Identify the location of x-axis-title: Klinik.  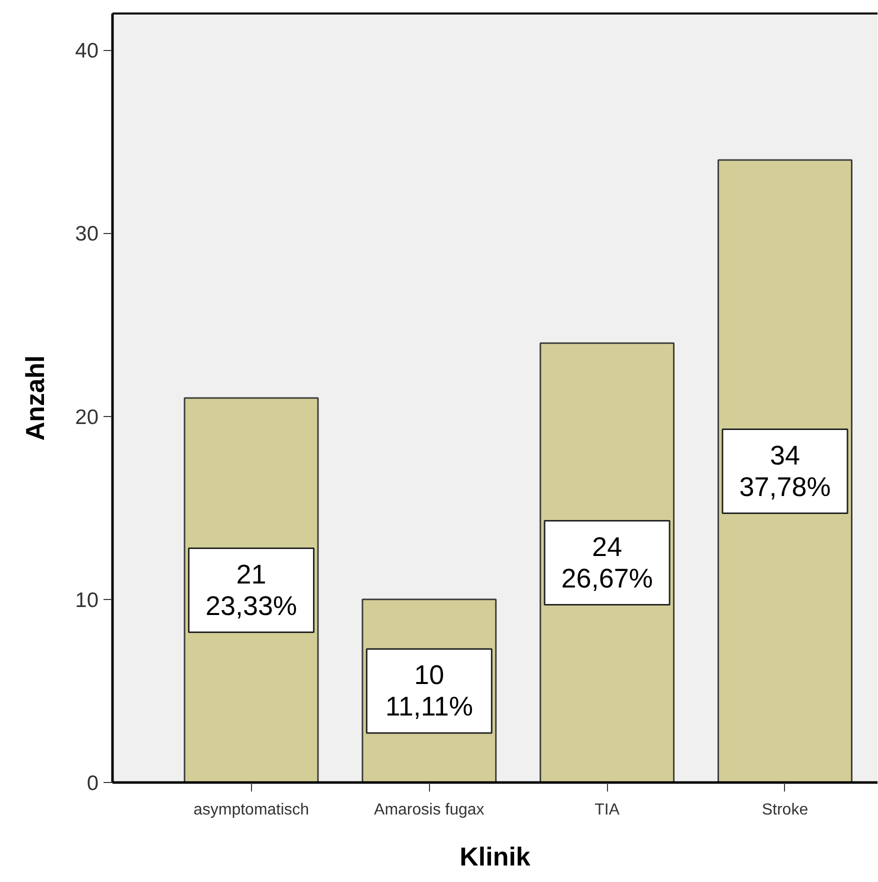
(495, 857).